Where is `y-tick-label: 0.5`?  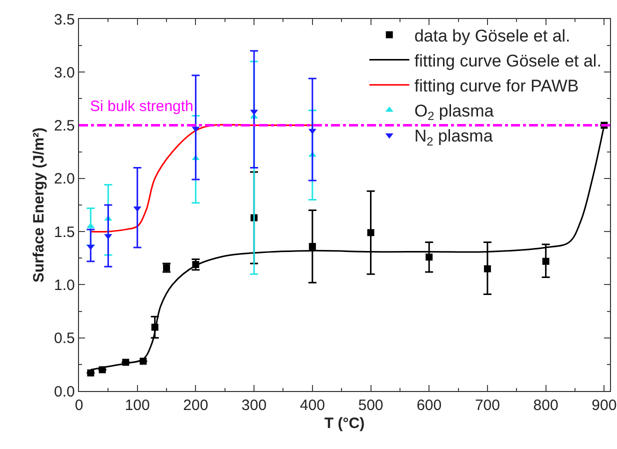
y-tick-label: 0.5 is located at coordinates (64, 339).